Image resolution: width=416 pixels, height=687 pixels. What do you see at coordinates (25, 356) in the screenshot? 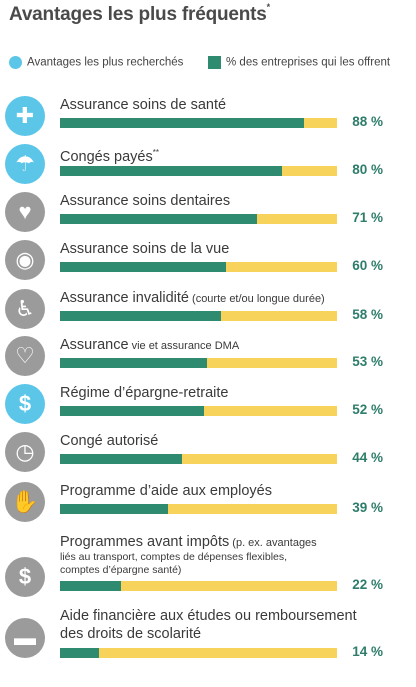
I see `heartbeat-icon: ♡` at bounding box center [25, 356].